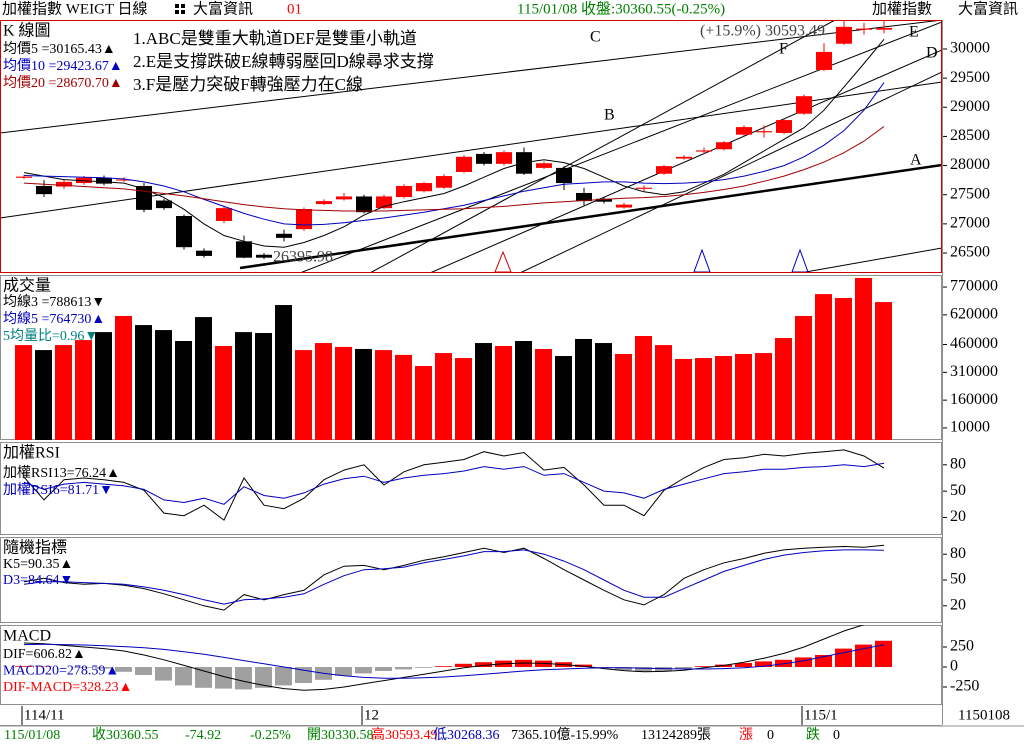  What do you see at coordinates (27, 31) in the screenshot?
I see `panel-title: K 線圖` at bounding box center [27, 31].